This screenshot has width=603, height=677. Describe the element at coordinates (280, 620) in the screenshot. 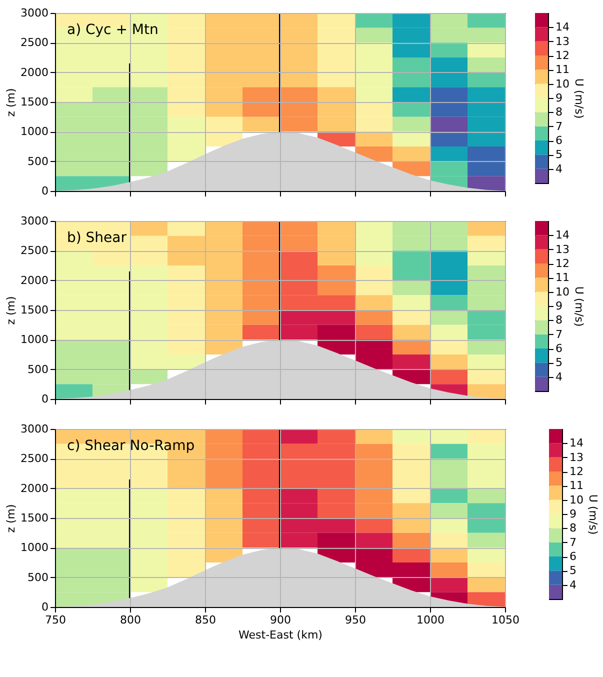

I see `x-tick-label: 900` at that location.